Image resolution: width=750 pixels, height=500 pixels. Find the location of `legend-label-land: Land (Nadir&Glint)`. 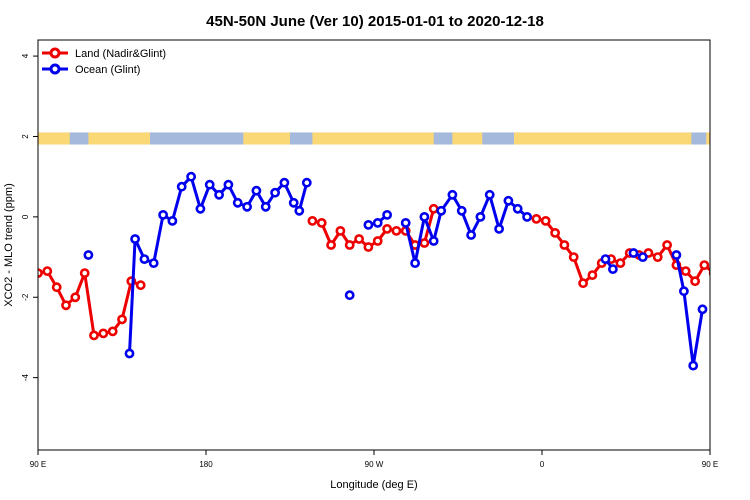

legend-label-land: Land (Nadir&Glint) is located at coordinates (120, 54).